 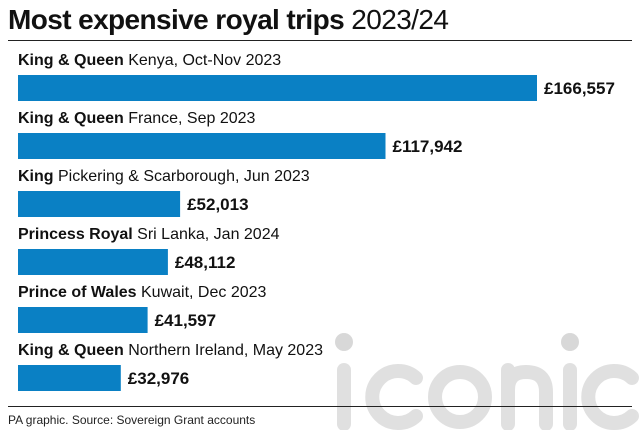 I want to click on category-label: King & Queen Kenya, Oct-Nov 2023, so click(x=149, y=60).